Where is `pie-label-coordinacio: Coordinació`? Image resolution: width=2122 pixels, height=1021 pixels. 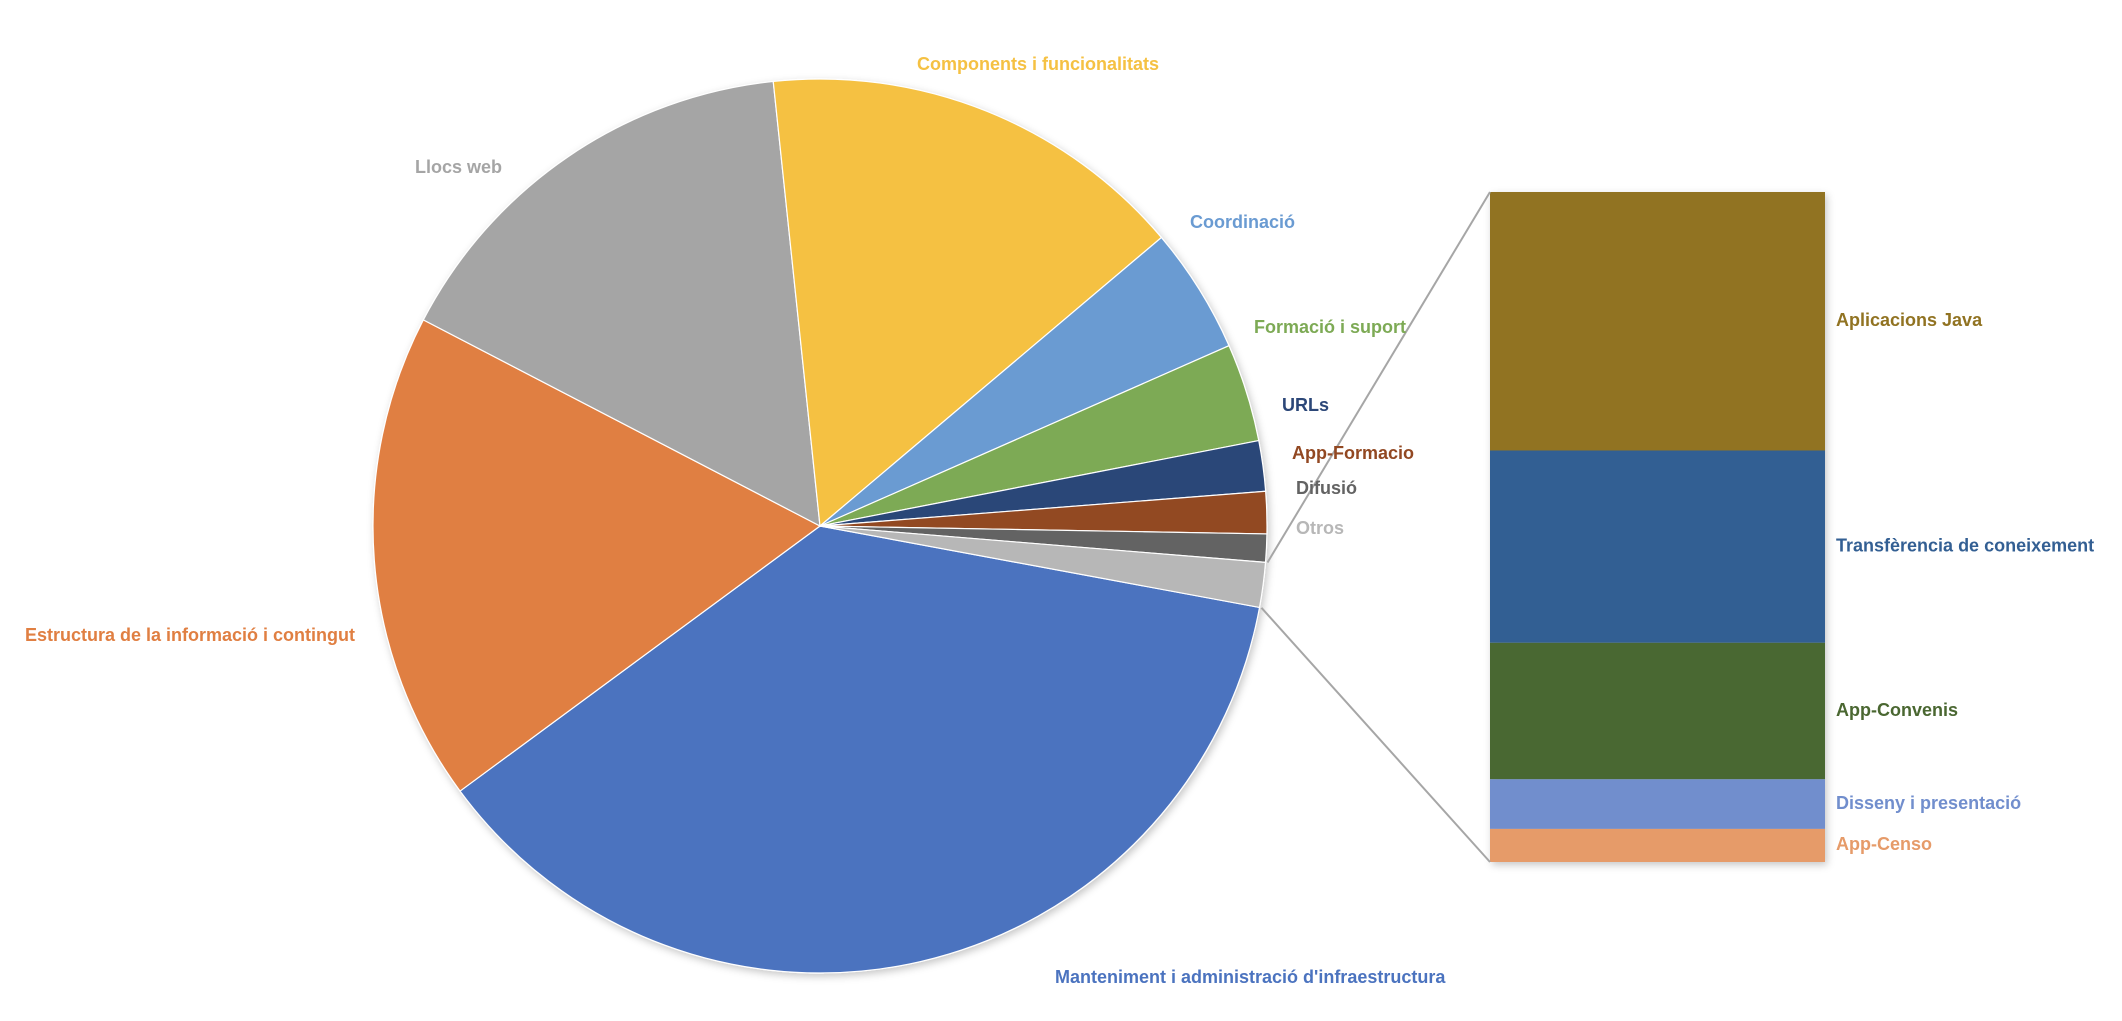 pie-label-coordinacio: Coordinació is located at coordinates (1242, 222).